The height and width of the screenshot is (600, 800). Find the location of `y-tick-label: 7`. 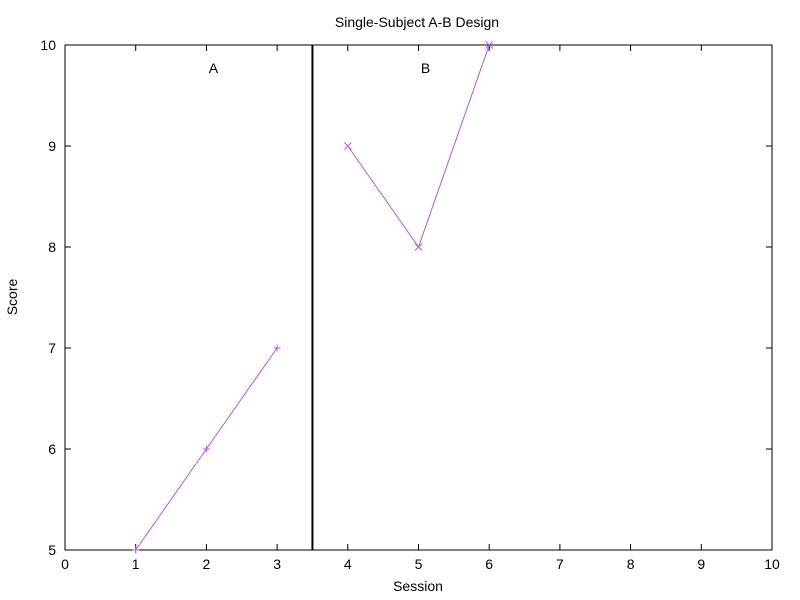

y-tick-label: 7 is located at coordinates (52, 348).